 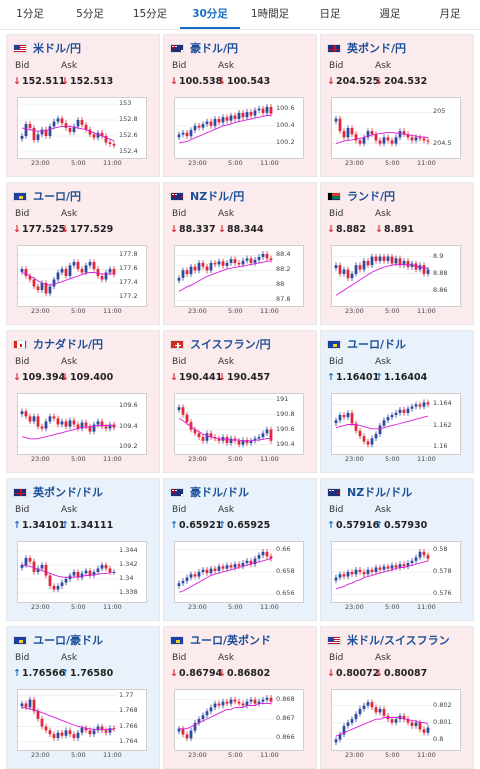 What do you see at coordinates (30, 14) in the screenshot?
I see `tab-0: 1分足` at bounding box center [30, 14].